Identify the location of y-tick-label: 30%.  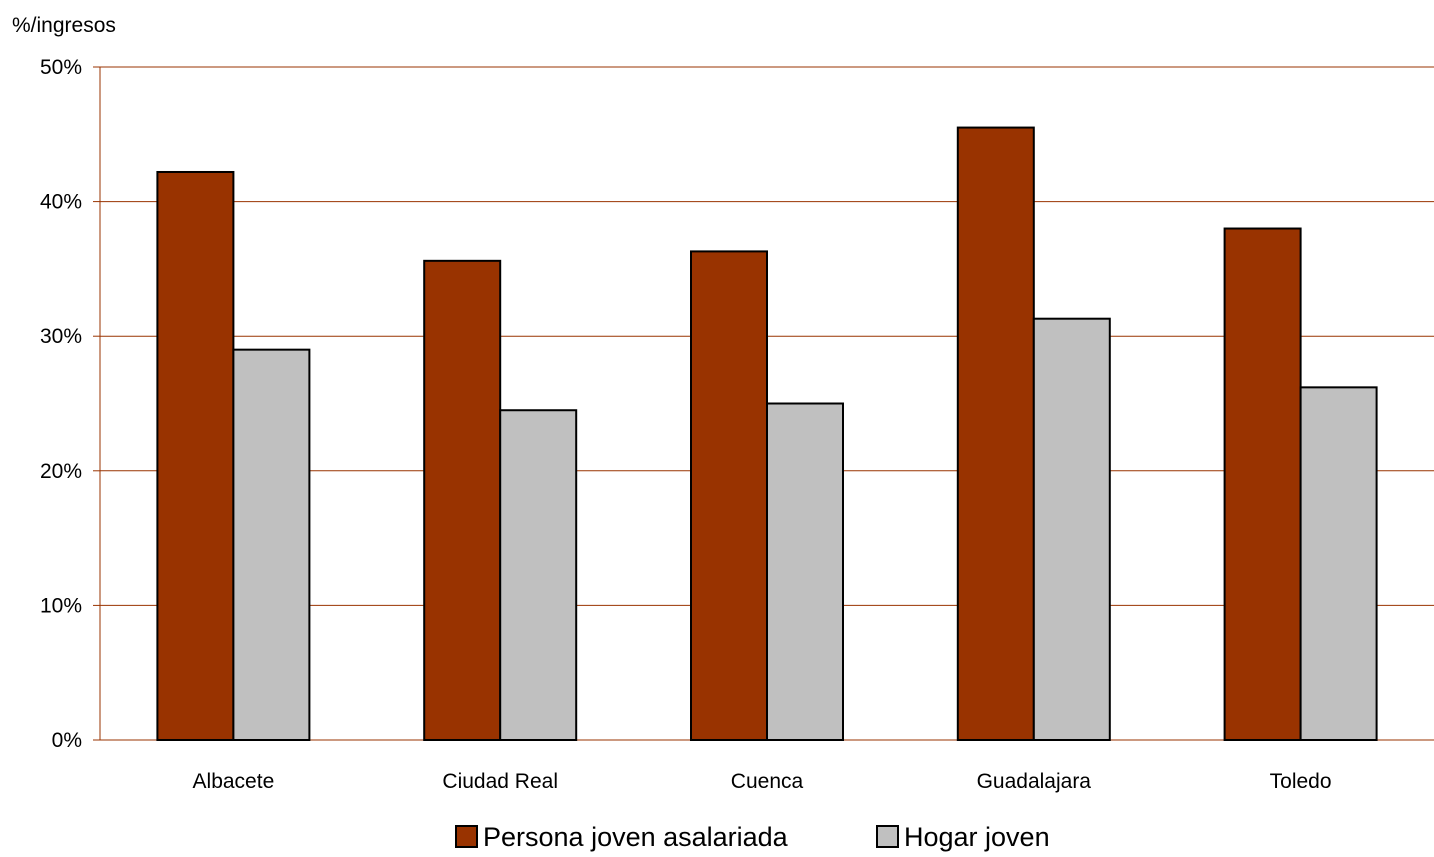
(61, 336).